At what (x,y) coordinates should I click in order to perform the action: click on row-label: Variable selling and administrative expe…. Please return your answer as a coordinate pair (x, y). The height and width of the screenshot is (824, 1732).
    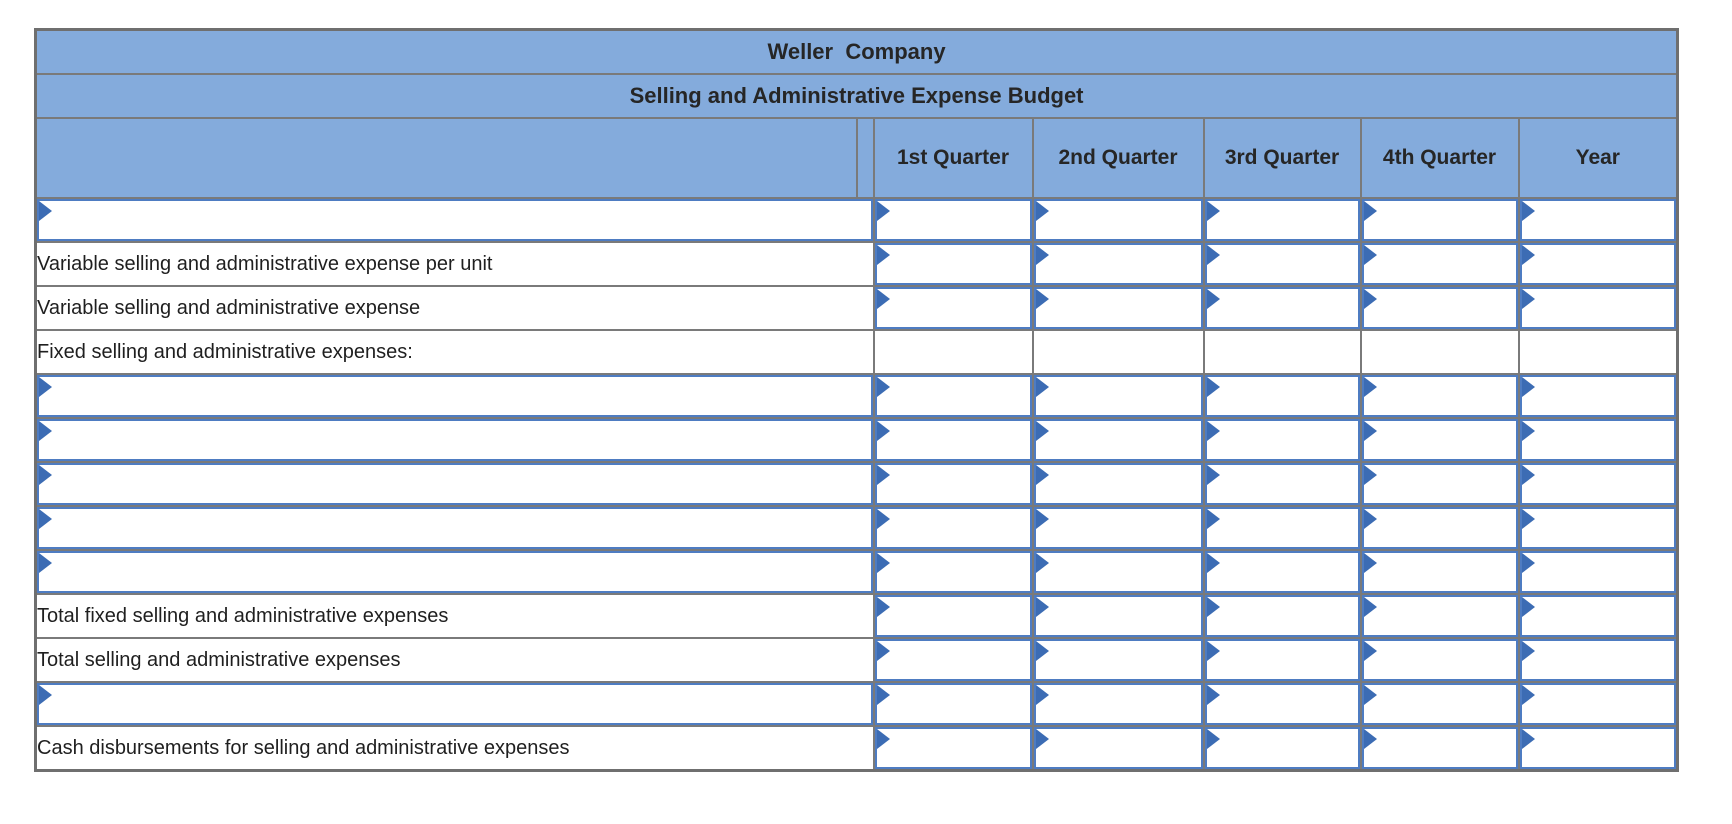
    Looking at the image, I should click on (454, 308).